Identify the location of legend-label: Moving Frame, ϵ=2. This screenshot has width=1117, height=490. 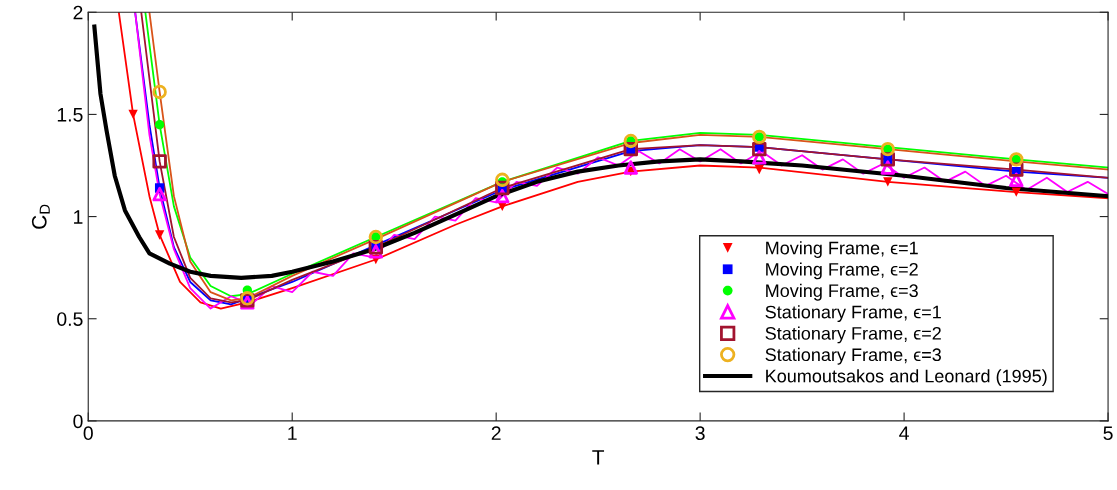
(842, 271).